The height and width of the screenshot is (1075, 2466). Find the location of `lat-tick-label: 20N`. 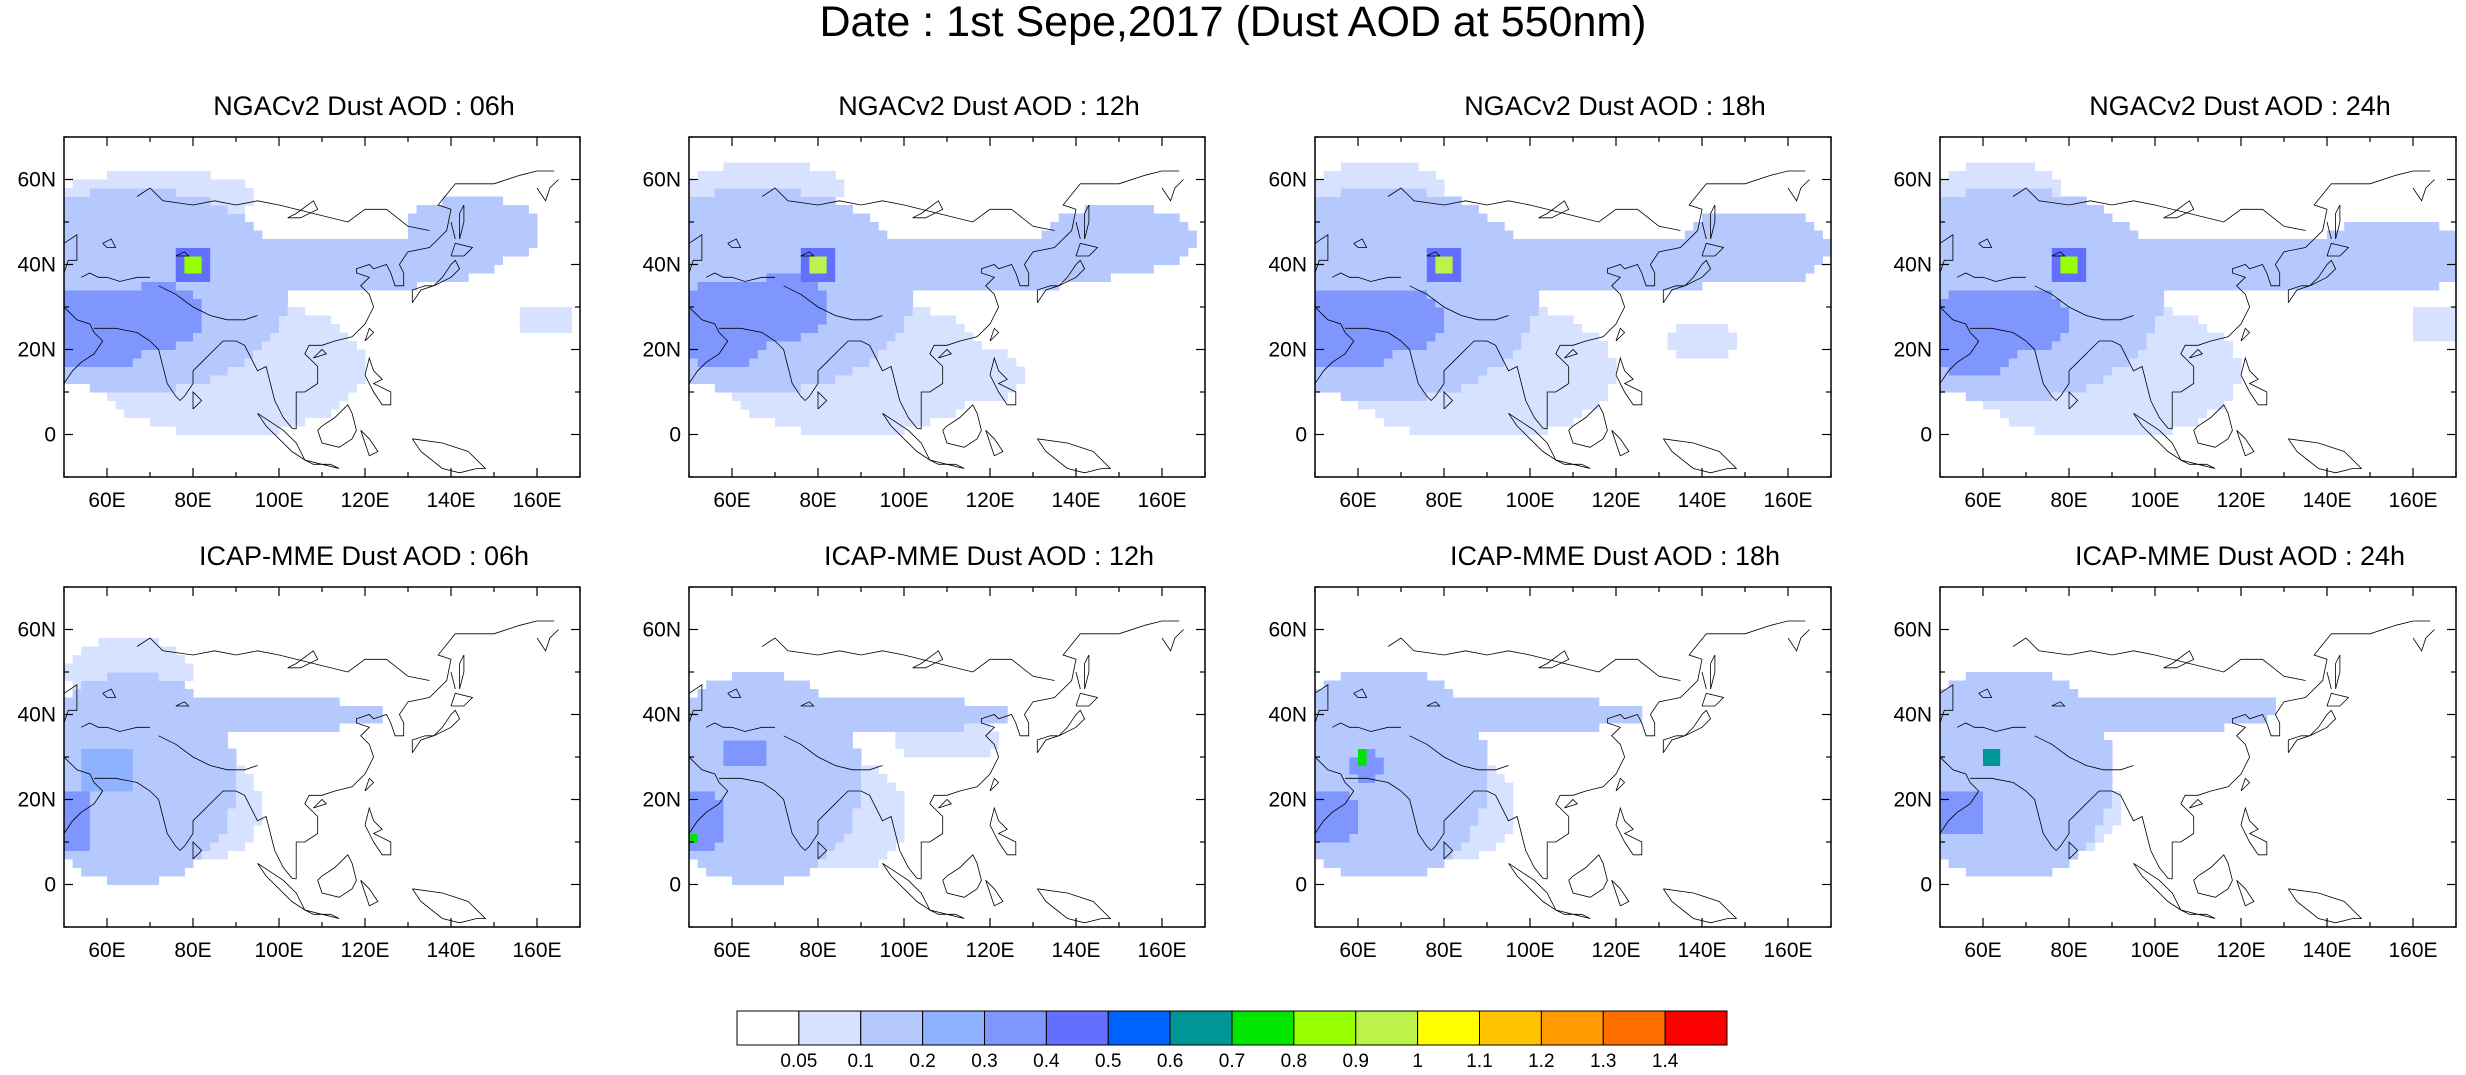

lat-tick-label: 20N is located at coordinates (1287, 350).